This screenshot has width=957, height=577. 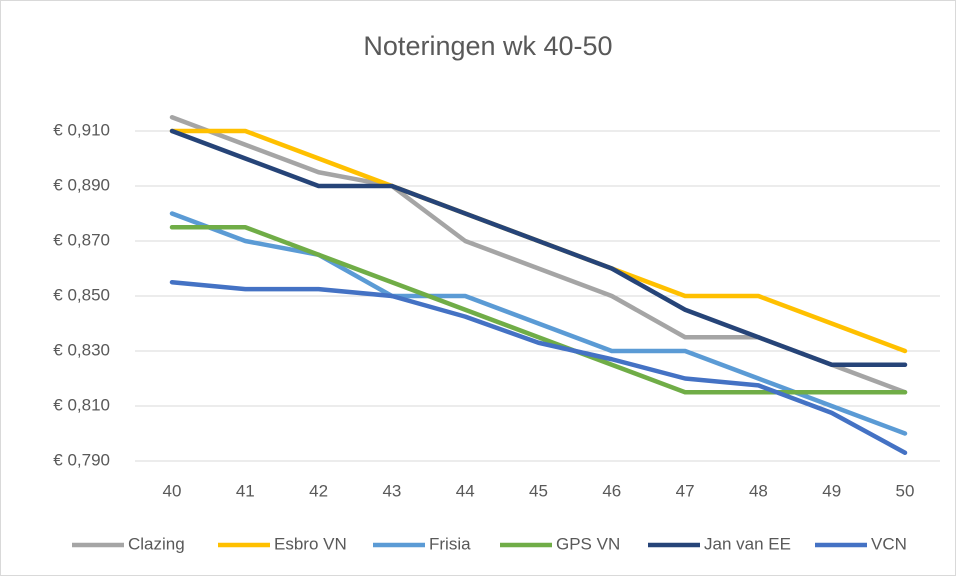 I want to click on legend-label: Esbro VN, so click(x=310, y=543).